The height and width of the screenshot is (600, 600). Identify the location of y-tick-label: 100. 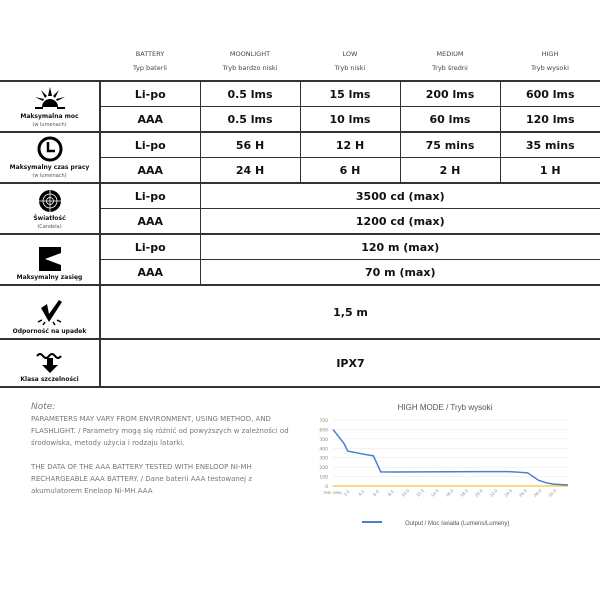
(323, 478).